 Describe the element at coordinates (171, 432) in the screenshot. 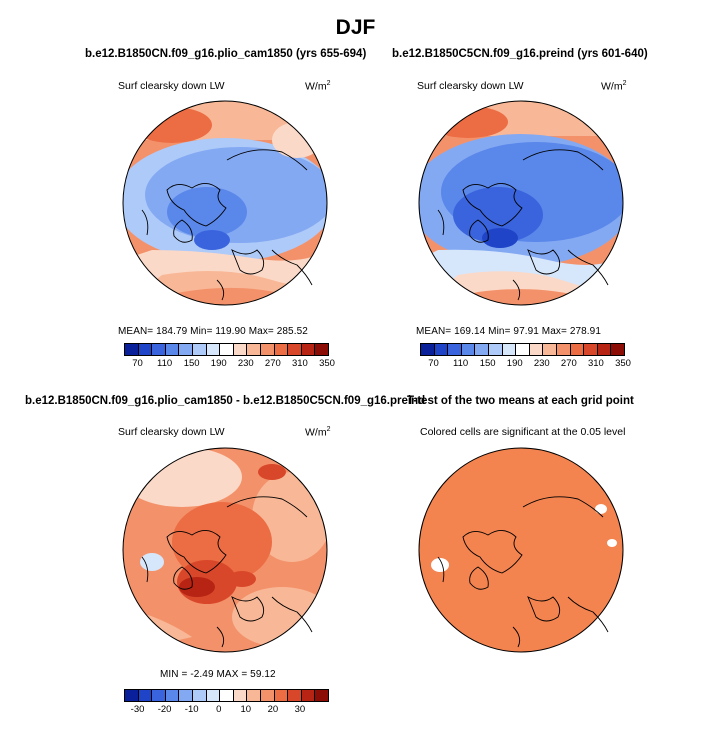

I see `variable-label-difference: Surf clearsky down LW` at that location.